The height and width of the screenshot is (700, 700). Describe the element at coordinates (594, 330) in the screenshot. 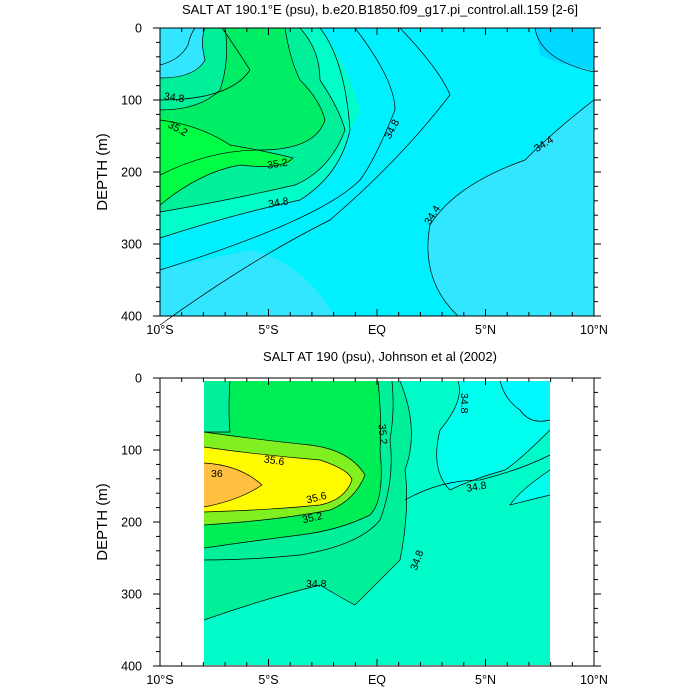

I see `top-x-tick-label: 10°N` at that location.